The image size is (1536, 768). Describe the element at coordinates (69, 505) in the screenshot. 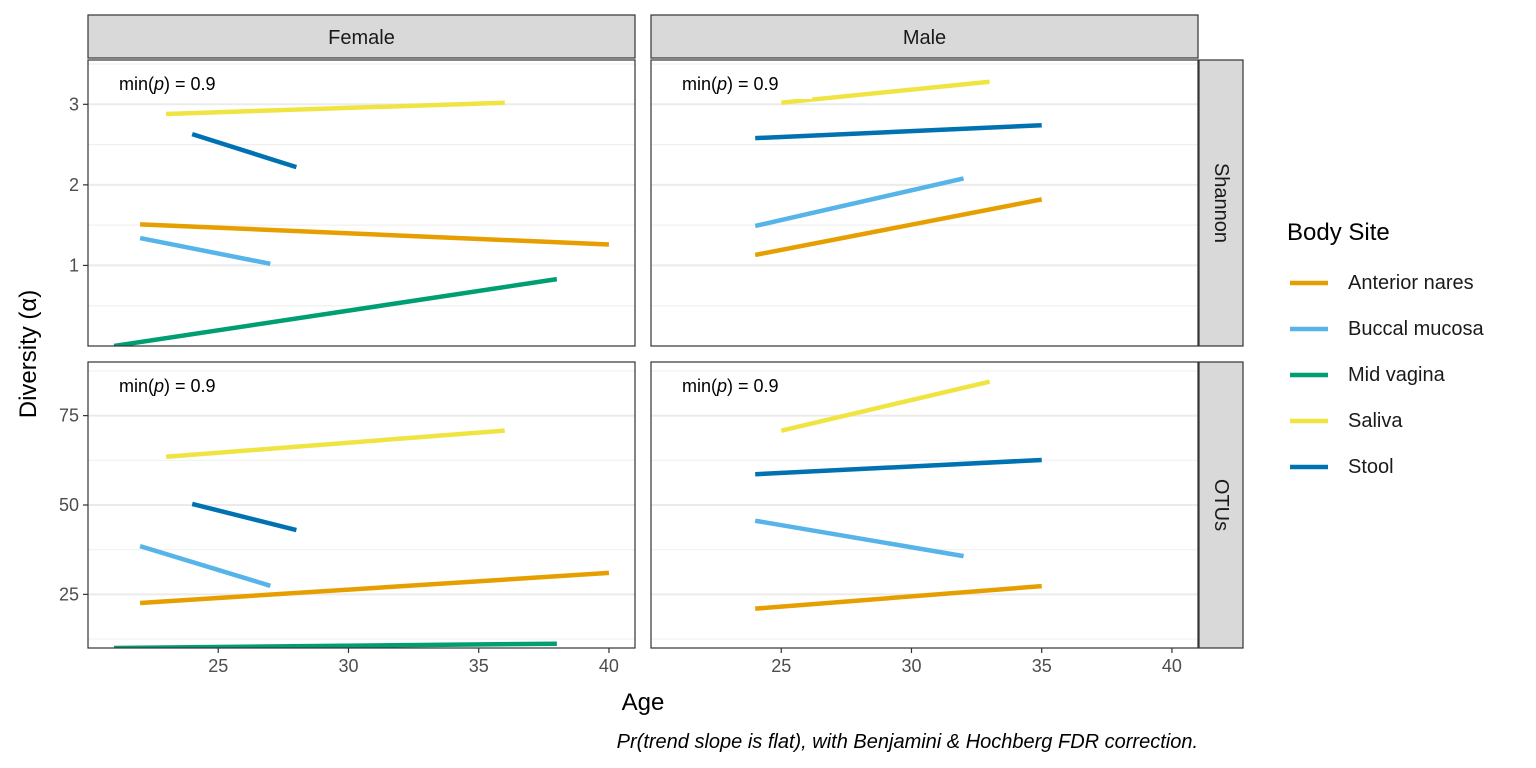

I see `y-tick-label: 50` at that location.